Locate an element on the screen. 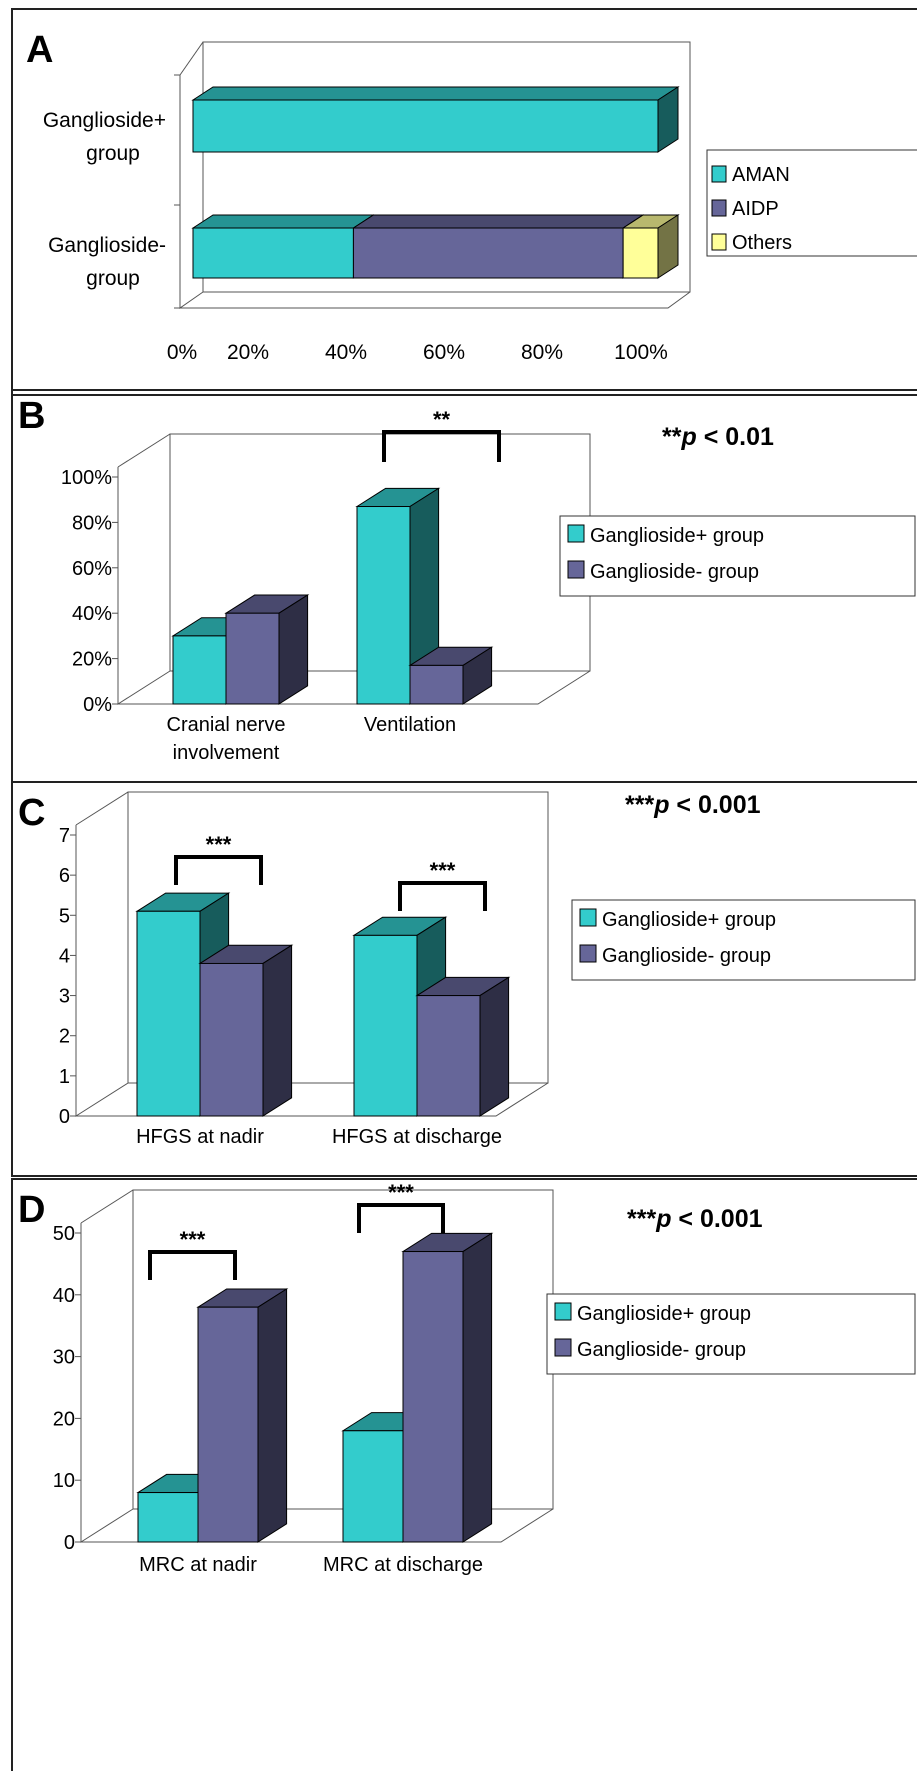  bar-aidp-2-top is located at coordinates (498, 221).